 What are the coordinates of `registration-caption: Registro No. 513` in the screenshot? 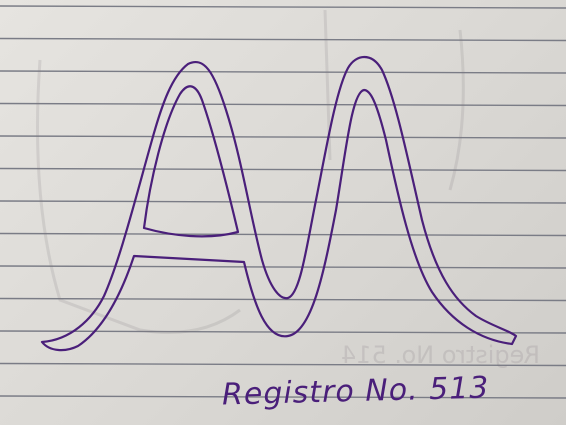 It's located at (355, 391).